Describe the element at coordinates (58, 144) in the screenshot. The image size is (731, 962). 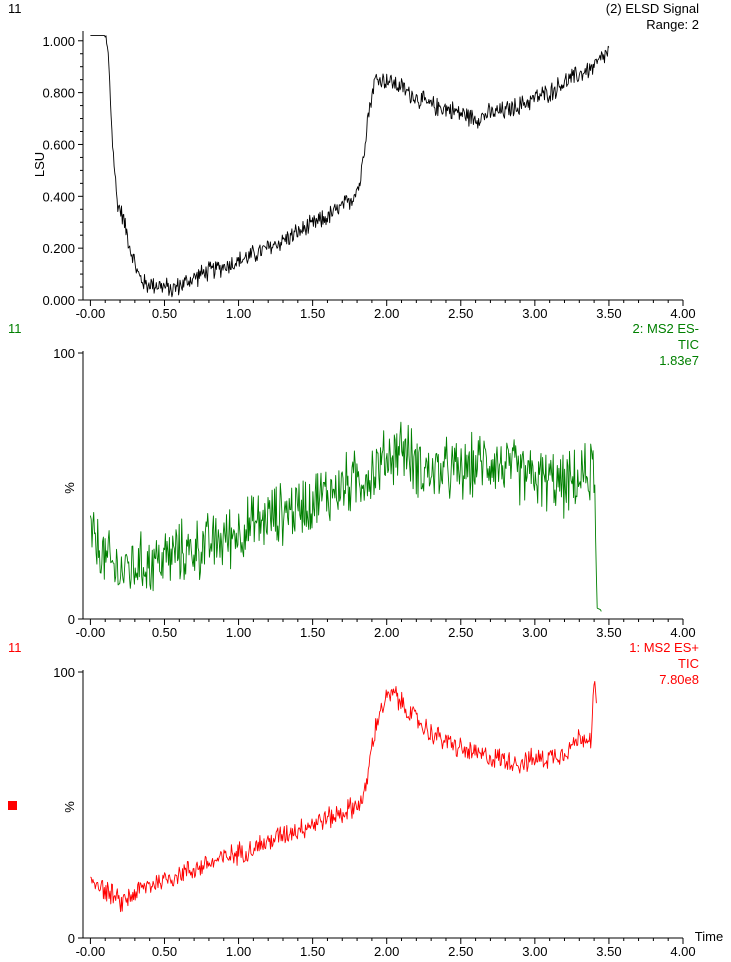
I see `y-tick-label: 0.600` at that location.